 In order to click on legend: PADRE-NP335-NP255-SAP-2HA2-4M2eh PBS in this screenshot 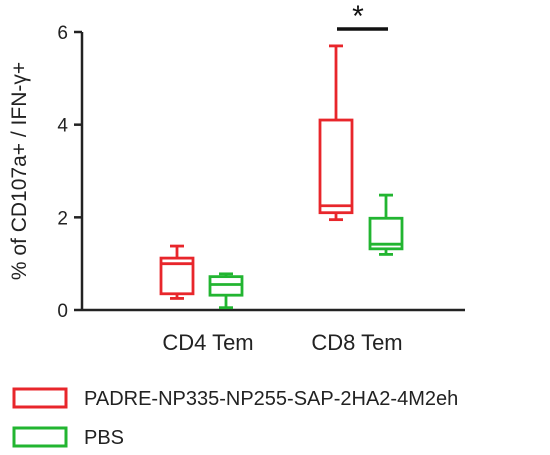, I will do `click(235, 418)`.